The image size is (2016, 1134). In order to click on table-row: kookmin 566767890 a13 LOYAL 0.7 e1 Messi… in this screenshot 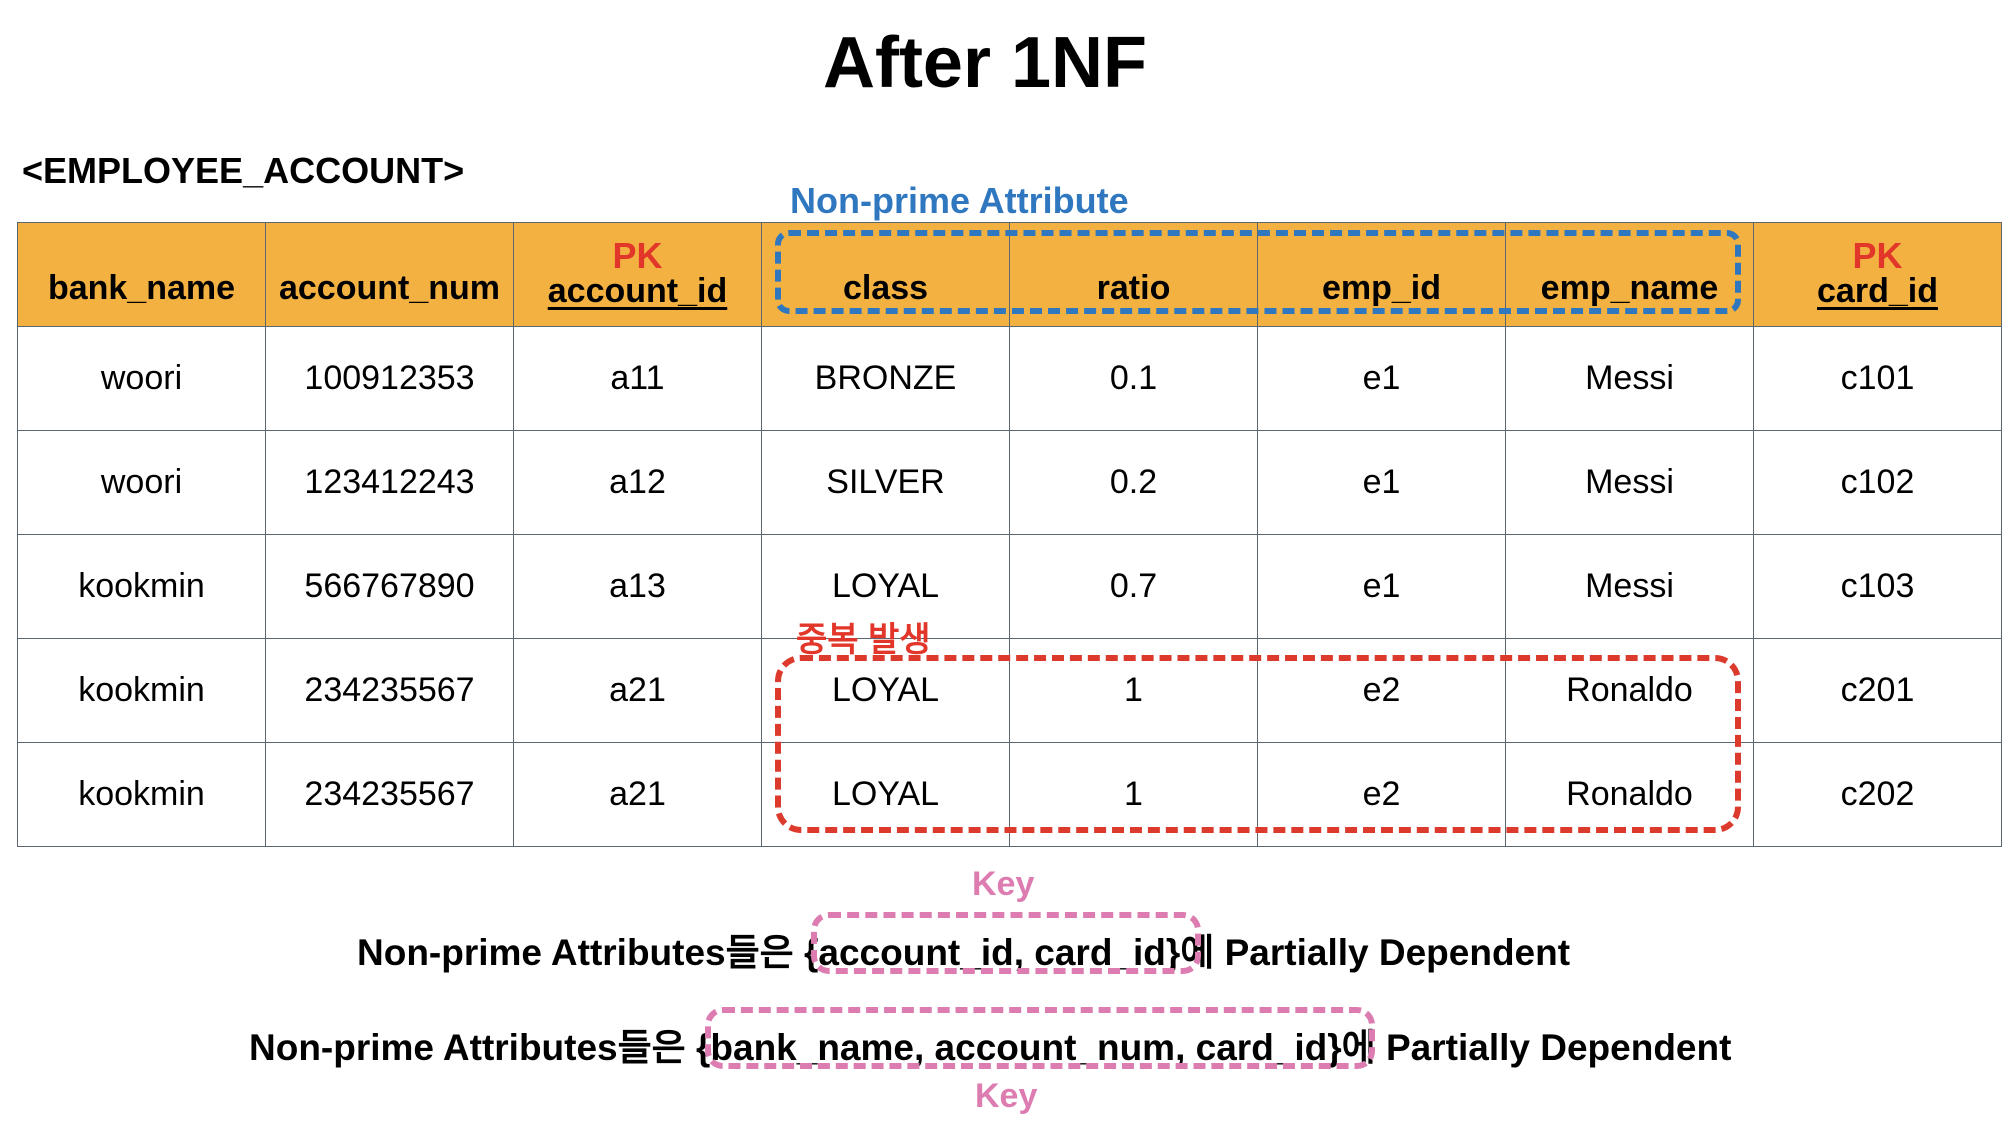, I will do `click(1009, 586)`.